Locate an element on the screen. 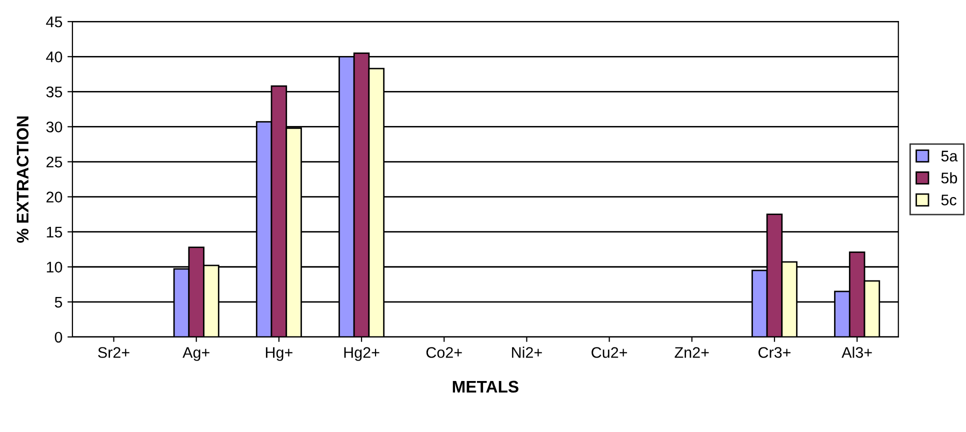 The height and width of the screenshot is (432, 966). y-tick-label: 35 is located at coordinates (54, 92).